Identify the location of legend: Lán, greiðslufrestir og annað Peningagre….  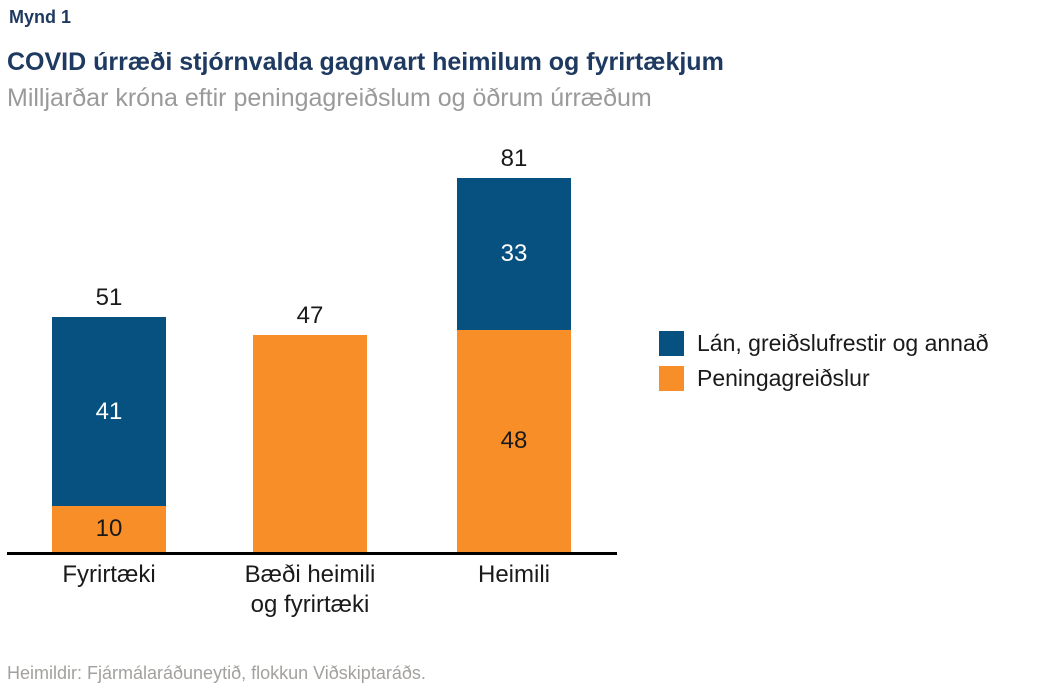
(824, 365).